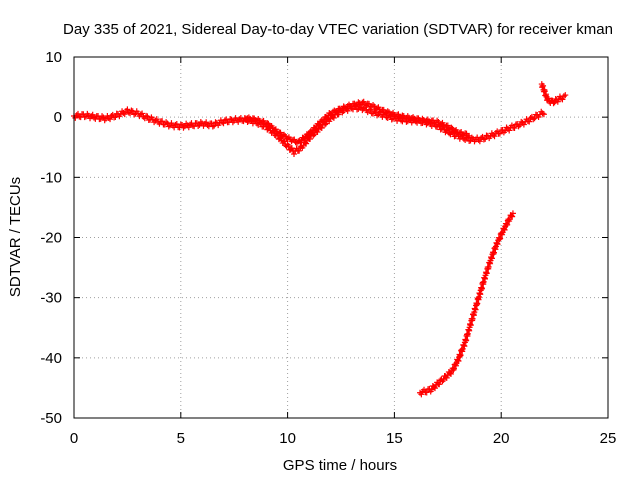 Image resolution: width=640 pixels, height=480 pixels. What do you see at coordinates (51, 418) in the screenshot?
I see `y-tick-label: -50` at bounding box center [51, 418].